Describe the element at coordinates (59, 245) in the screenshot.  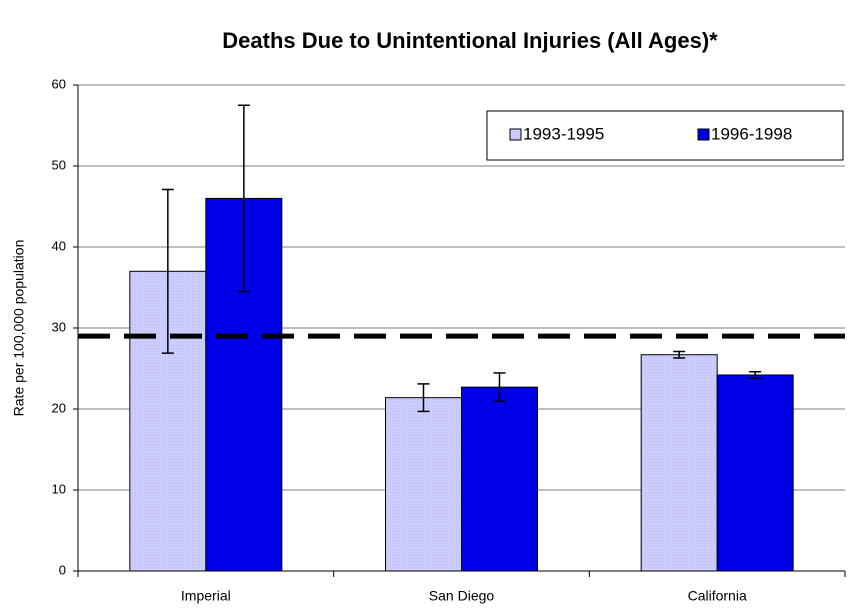
I see `y-tick-label: 40` at that location.